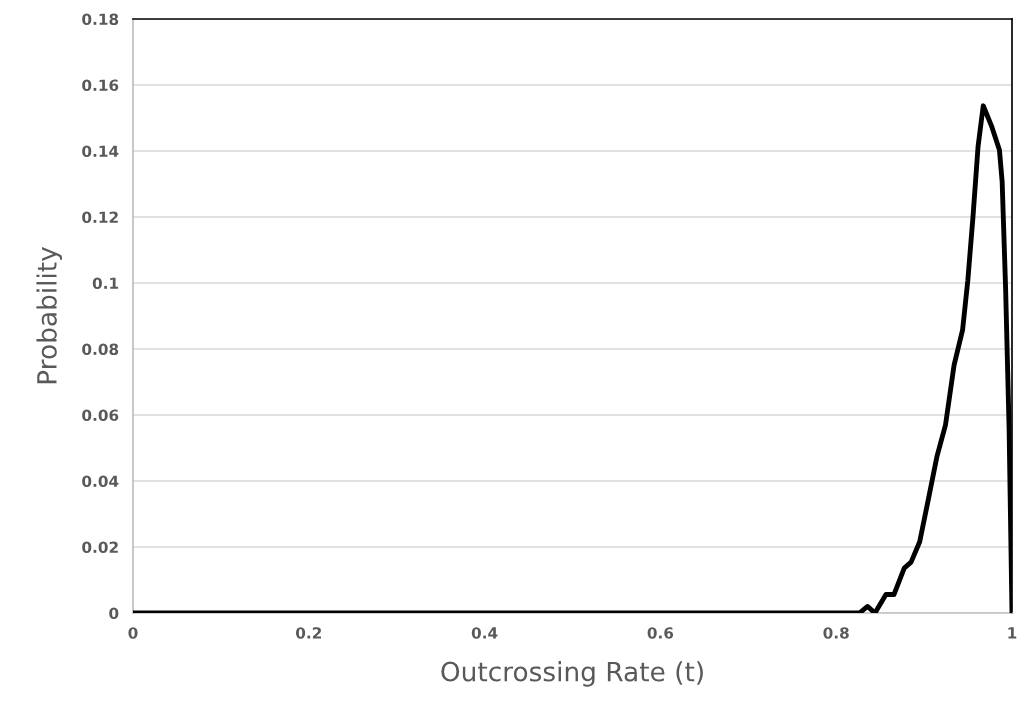 The width and height of the screenshot is (1031, 717). Describe the element at coordinates (100, 217) in the screenshot. I see `y-tick-label: 0.12` at that location.